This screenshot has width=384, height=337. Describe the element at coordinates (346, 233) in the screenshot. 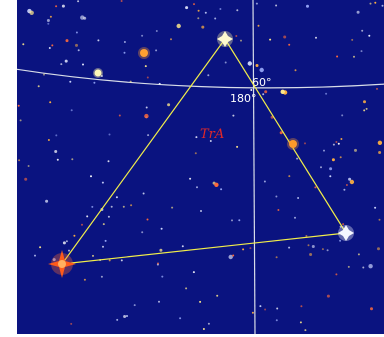

I see `star-gamma-marker` at that location.